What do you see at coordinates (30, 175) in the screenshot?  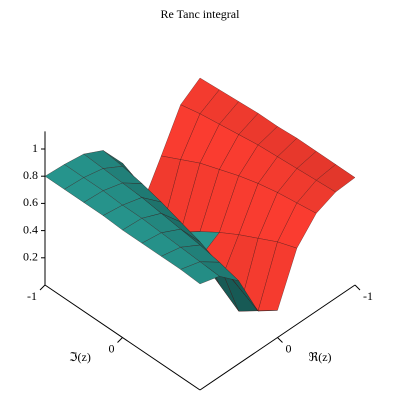 I see `z-tick-label: 0.8` at bounding box center [30, 175].